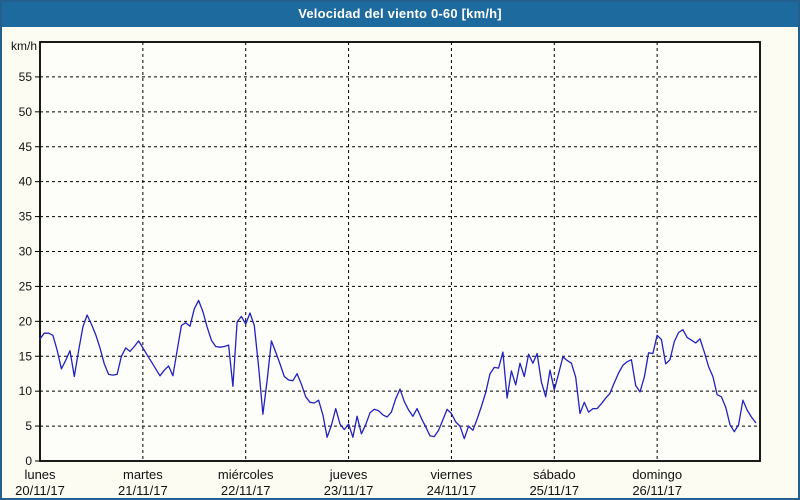 The image size is (800, 500). Describe the element at coordinates (26, 147) in the screenshot. I see `y-tick-label: 45` at that location.